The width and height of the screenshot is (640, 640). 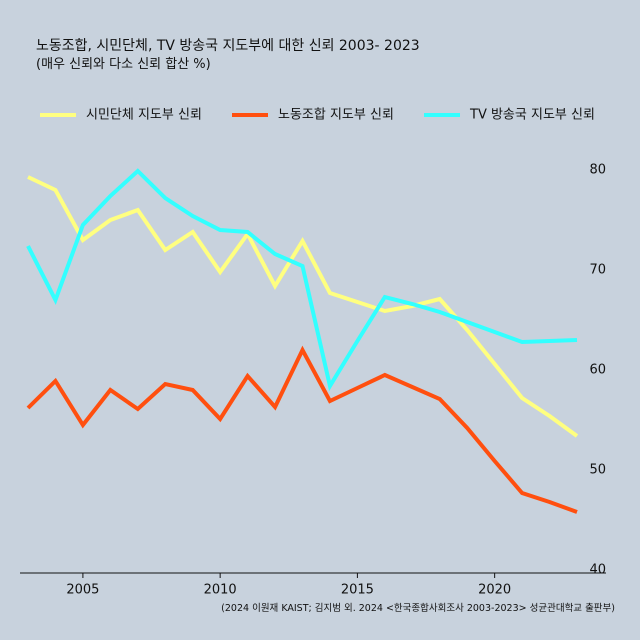 What do you see at coordinates (357, 590) in the screenshot?
I see `x-tick-label: 2015` at bounding box center [357, 590].